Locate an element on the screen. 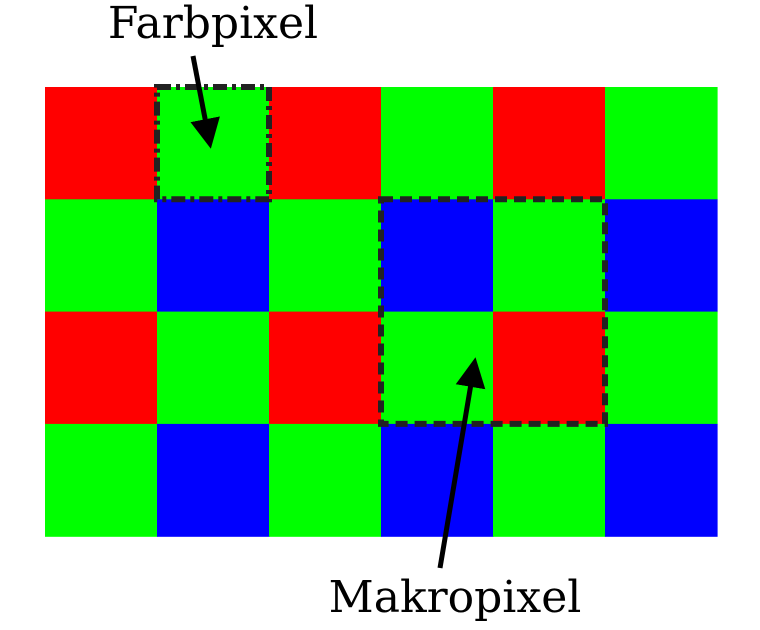 This screenshot has width=760, height=630. color-pixel-label: Farbpixel is located at coordinates (213, 24).